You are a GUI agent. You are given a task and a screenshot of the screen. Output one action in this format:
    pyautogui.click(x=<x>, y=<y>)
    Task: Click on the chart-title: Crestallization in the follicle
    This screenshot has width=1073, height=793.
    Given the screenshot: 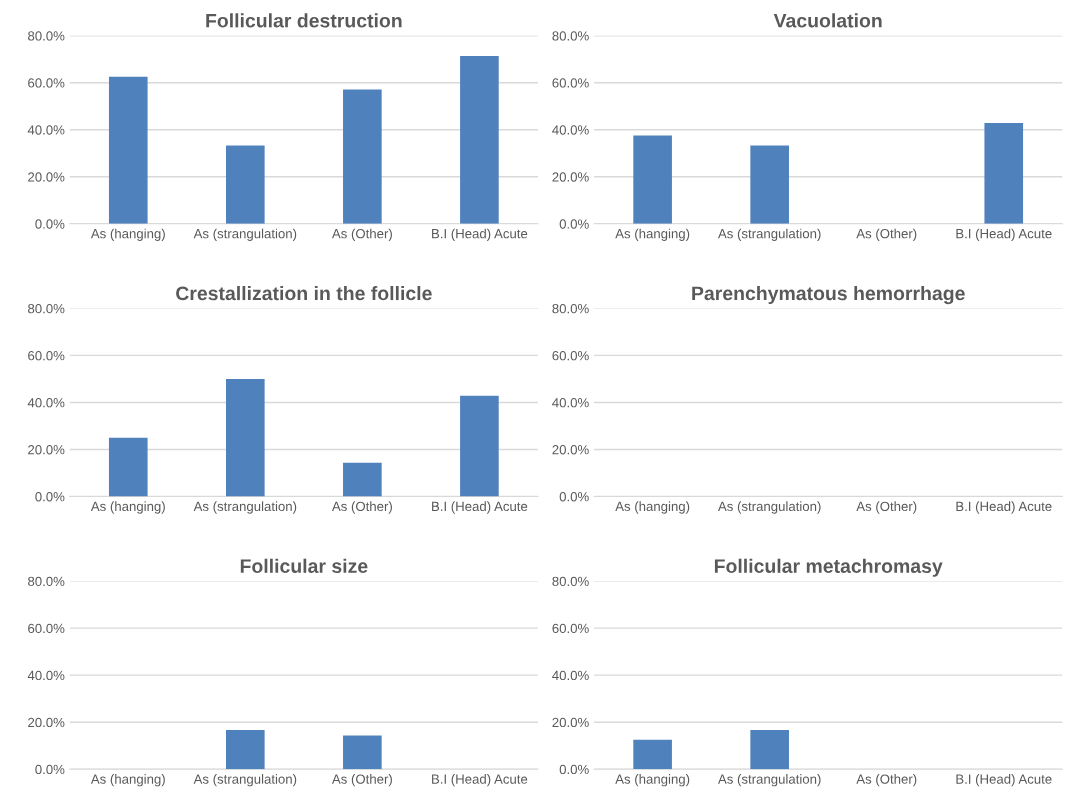 What is the action you would take?
    pyautogui.click(x=304, y=293)
    